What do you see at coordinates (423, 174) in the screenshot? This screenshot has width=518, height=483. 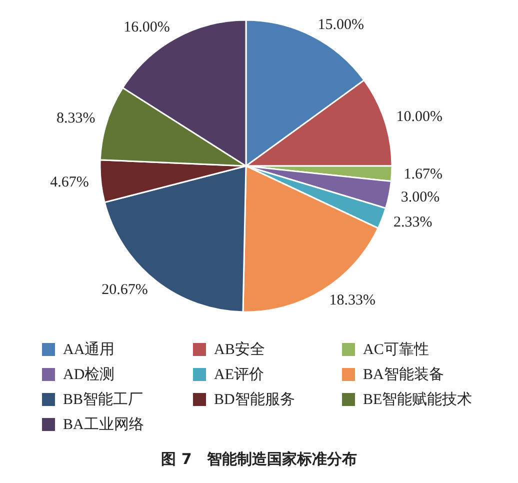 I see `data-label: 1.67%` at bounding box center [423, 174].